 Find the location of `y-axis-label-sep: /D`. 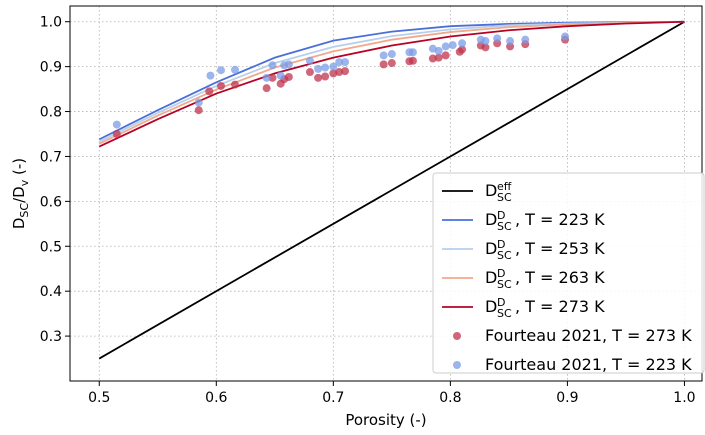

y-axis-label-sep: /D is located at coordinates (19, 194).